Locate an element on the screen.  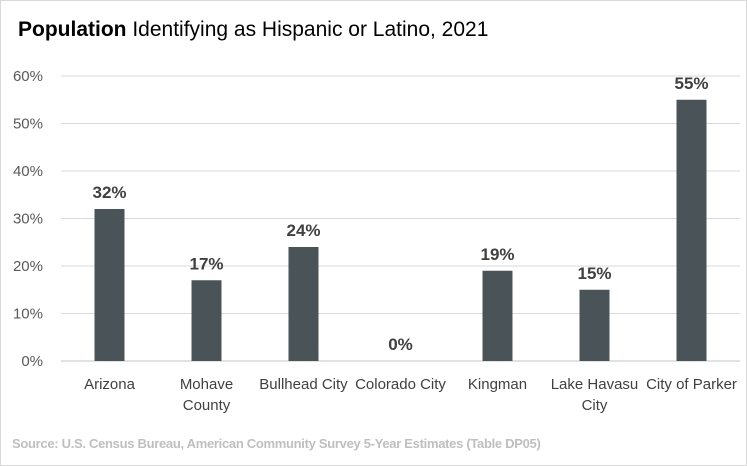
x-category-label: City is located at coordinates (595, 405).